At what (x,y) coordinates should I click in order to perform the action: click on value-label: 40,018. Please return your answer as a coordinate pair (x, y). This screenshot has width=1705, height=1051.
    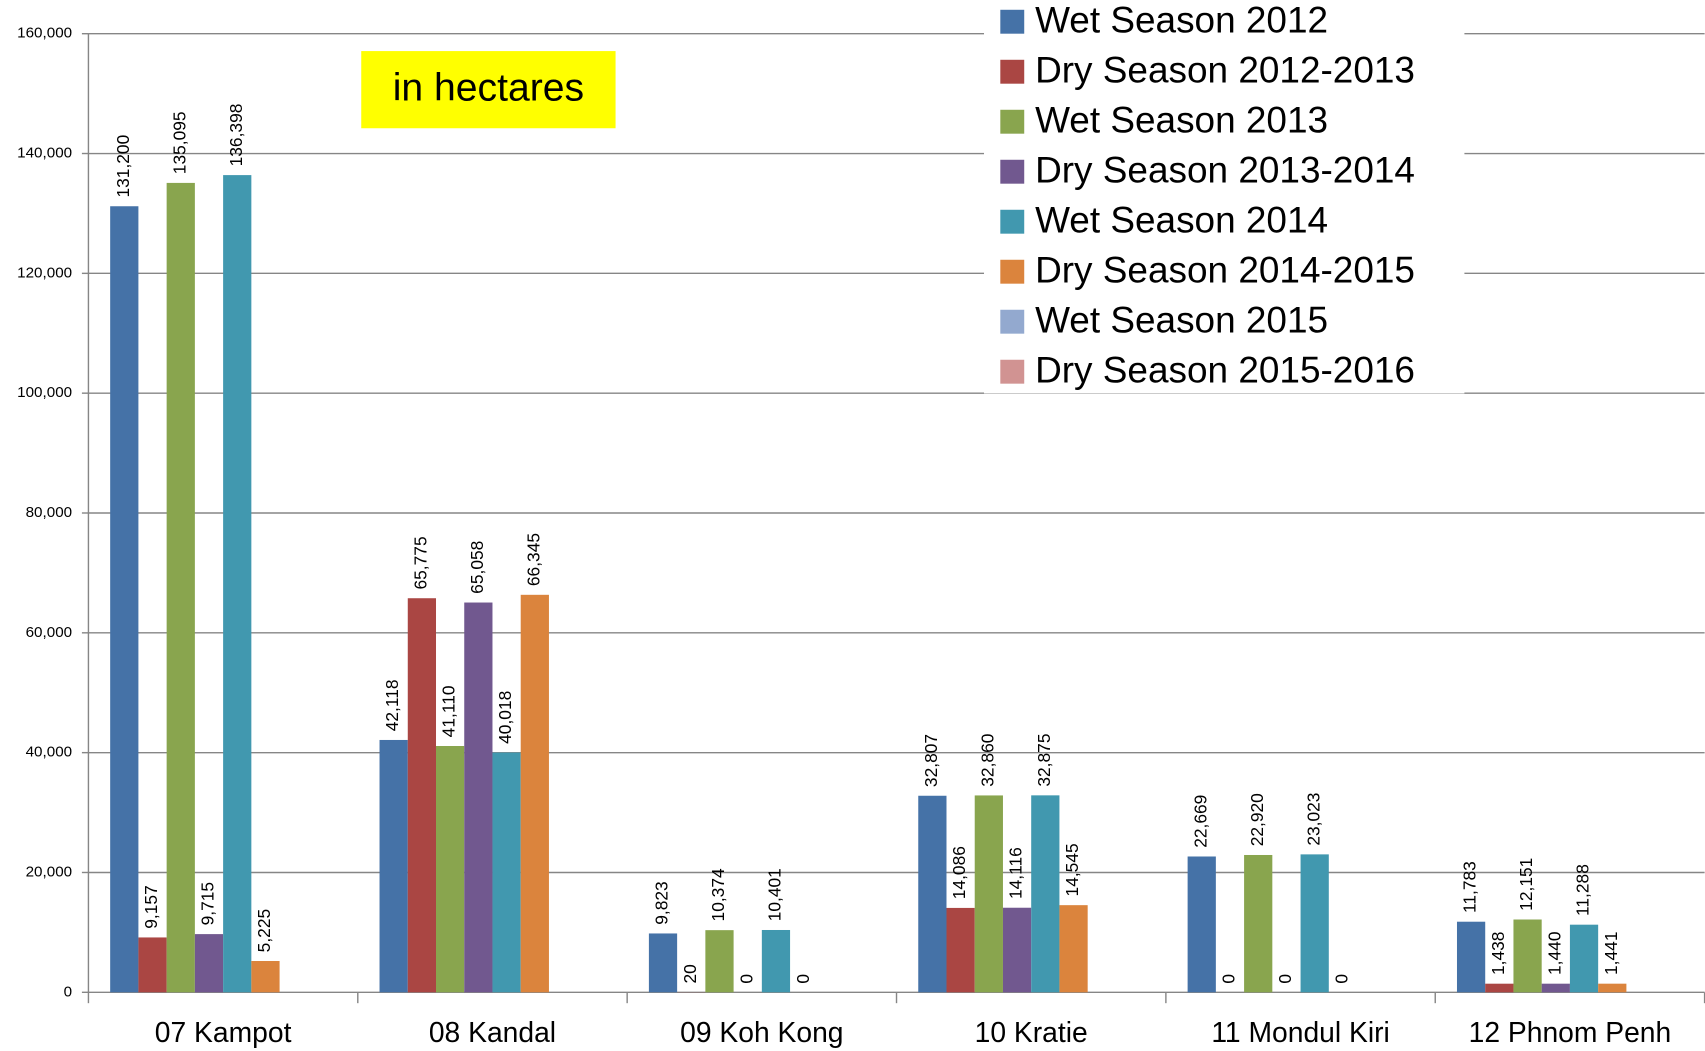
    Looking at the image, I should click on (505, 717).